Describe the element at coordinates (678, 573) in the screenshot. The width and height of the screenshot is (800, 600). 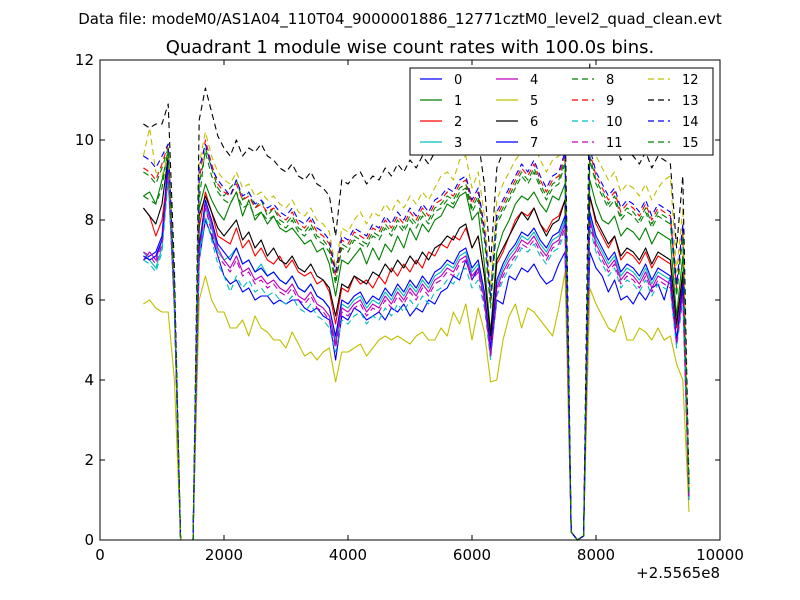
I see `x-axis-offset-label: +2.5565e8` at that location.